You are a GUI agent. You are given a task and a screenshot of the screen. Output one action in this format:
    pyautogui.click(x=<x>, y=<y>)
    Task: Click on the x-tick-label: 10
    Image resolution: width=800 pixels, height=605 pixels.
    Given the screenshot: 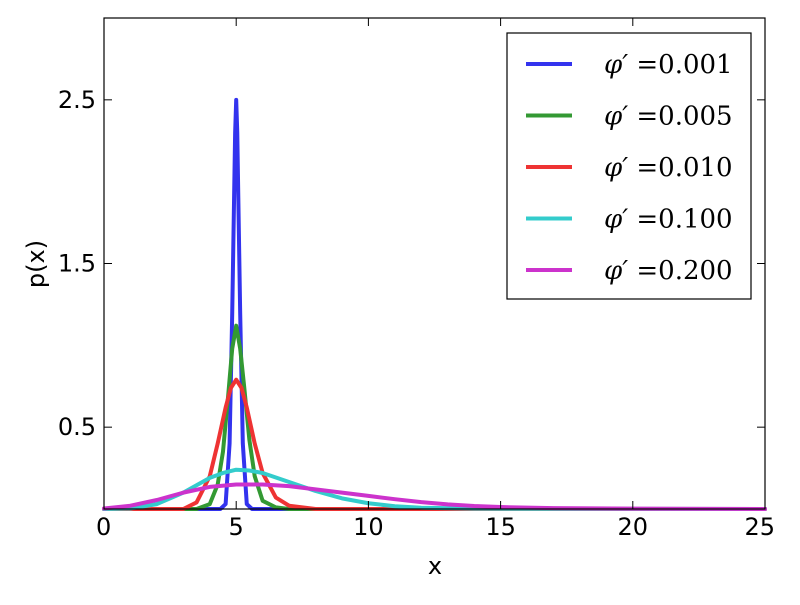 What is the action you would take?
    pyautogui.click(x=368, y=527)
    